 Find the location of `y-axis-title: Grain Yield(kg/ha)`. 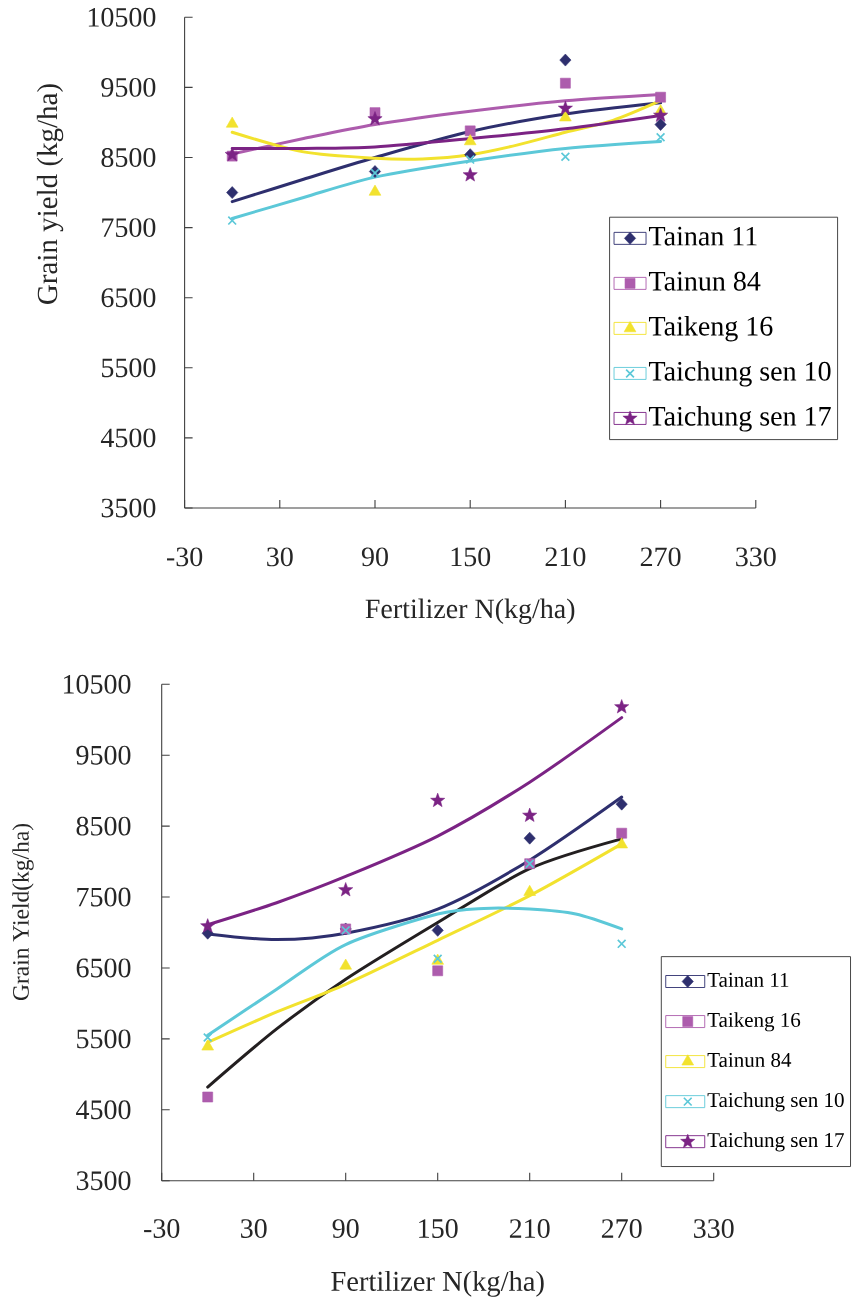

y-axis-title: Grain Yield(kg/ha) is located at coordinates (23, 912).